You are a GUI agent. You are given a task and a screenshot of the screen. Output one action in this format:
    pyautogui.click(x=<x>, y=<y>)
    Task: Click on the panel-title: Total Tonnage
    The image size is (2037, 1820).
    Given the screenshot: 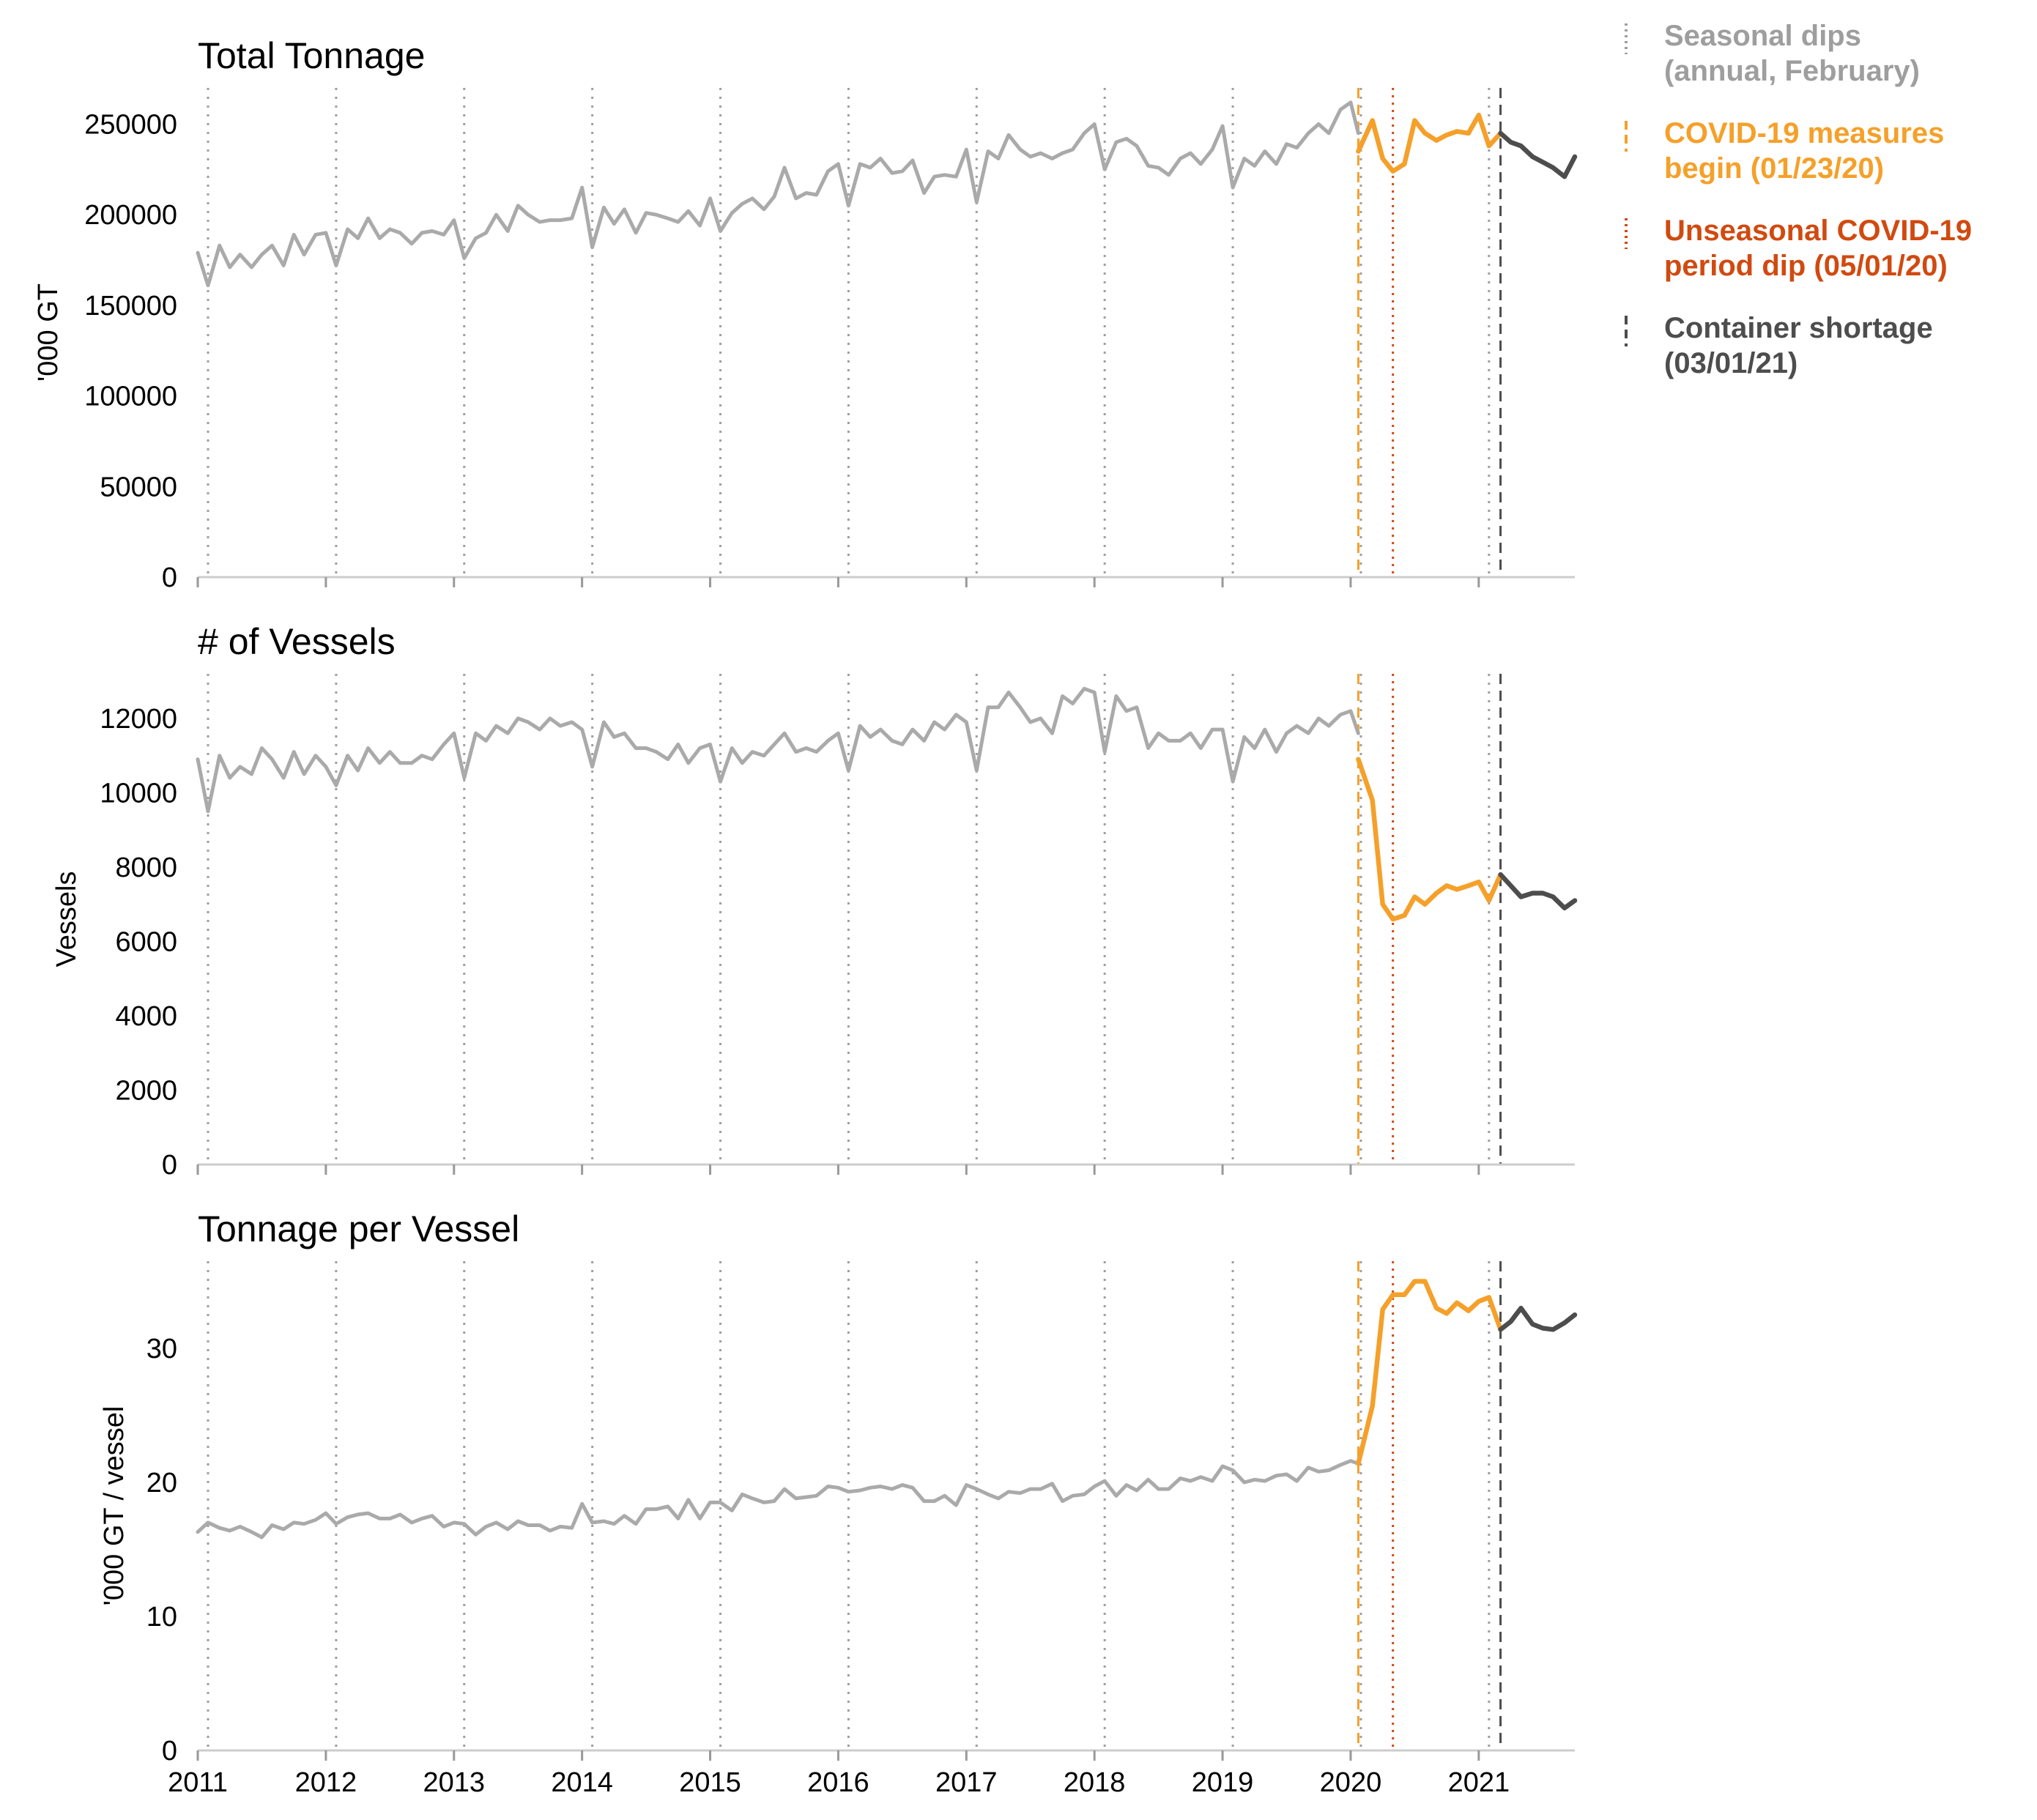 What is the action you would take?
    pyautogui.click(x=311, y=56)
    